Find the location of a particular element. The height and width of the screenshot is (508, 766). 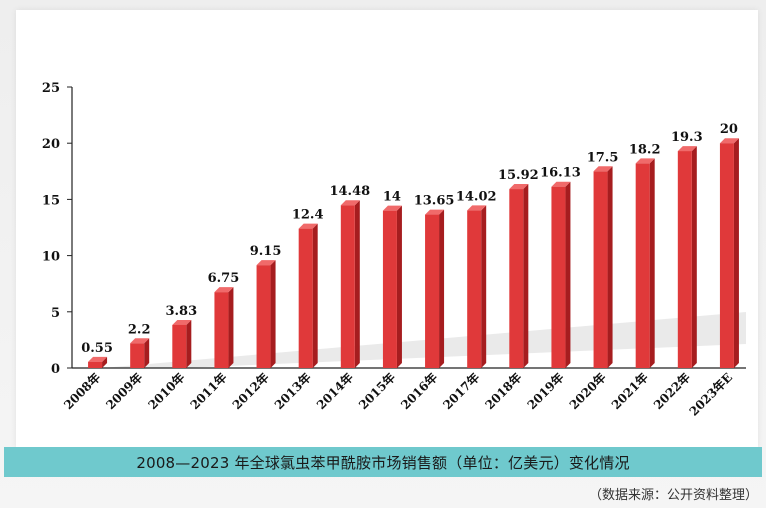

x-tick-label: 2020年 is located at coordinates (587, 391).